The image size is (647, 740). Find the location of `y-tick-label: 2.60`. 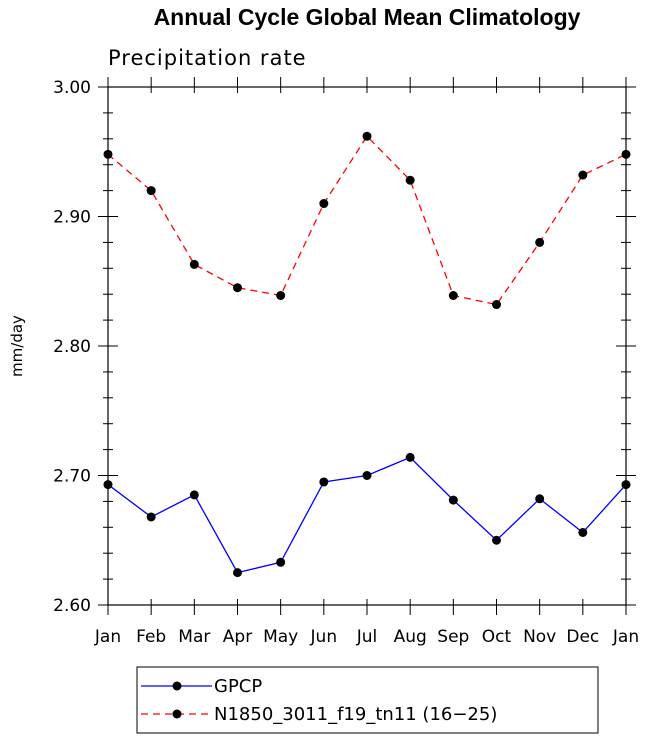

y-tick-label: 2.60 is located at coordinates (72, 606).